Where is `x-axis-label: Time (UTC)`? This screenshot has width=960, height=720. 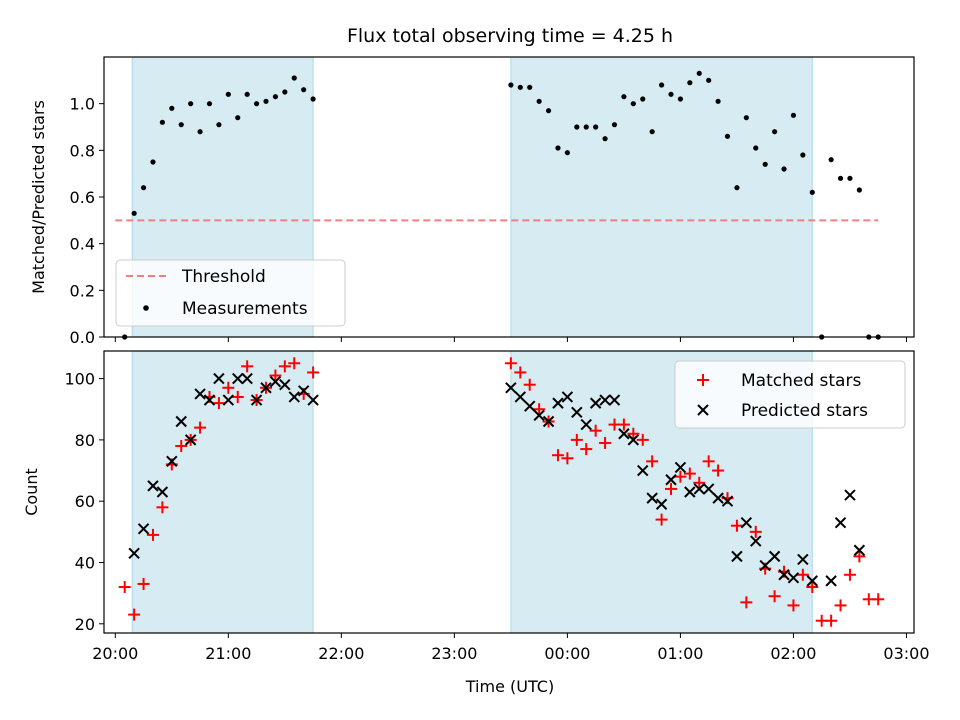 x-axis-label: Time (UTC) is located at coordinates (509, 686).